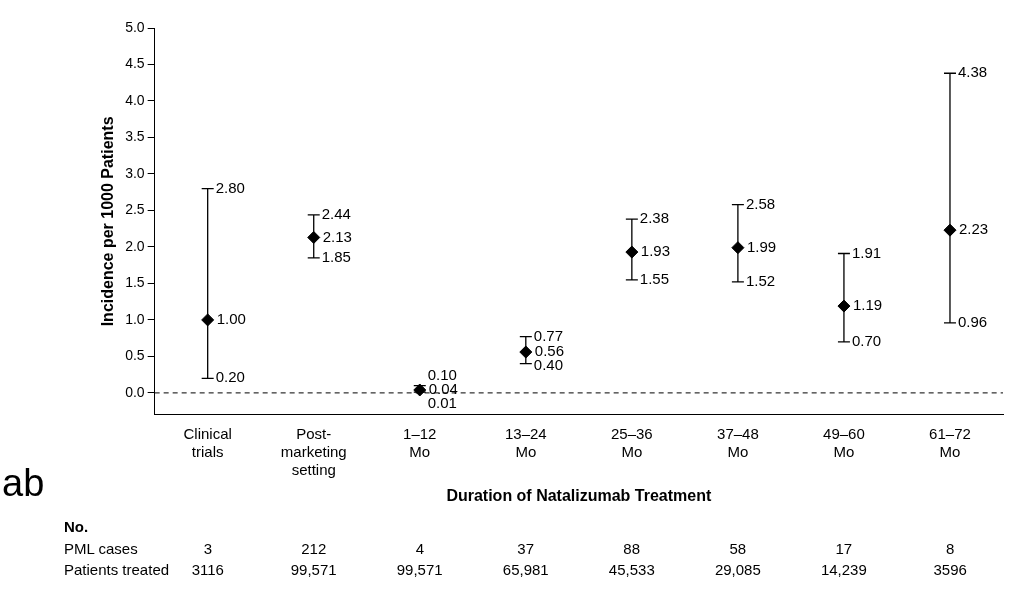 The height and width of the screenshot is (596, 1013). I want to click on annotation: 1.55, so click(654, 278).